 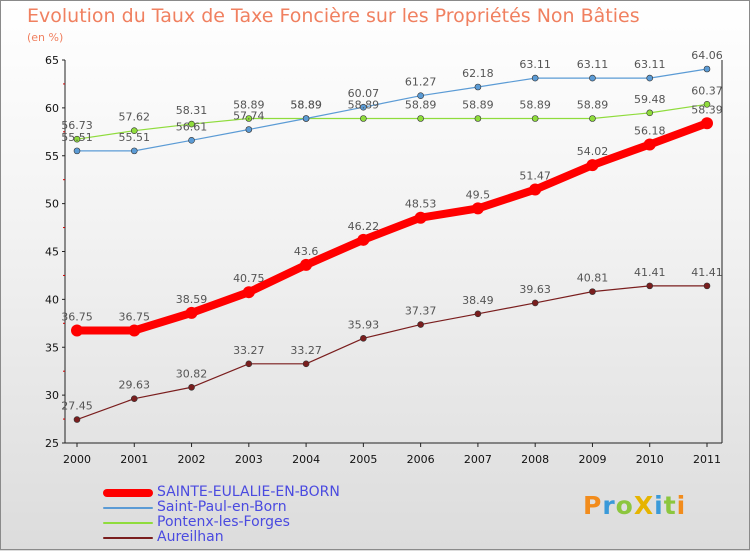 I want to click on data-label-1: 60.07, so click(x=364, y=93).